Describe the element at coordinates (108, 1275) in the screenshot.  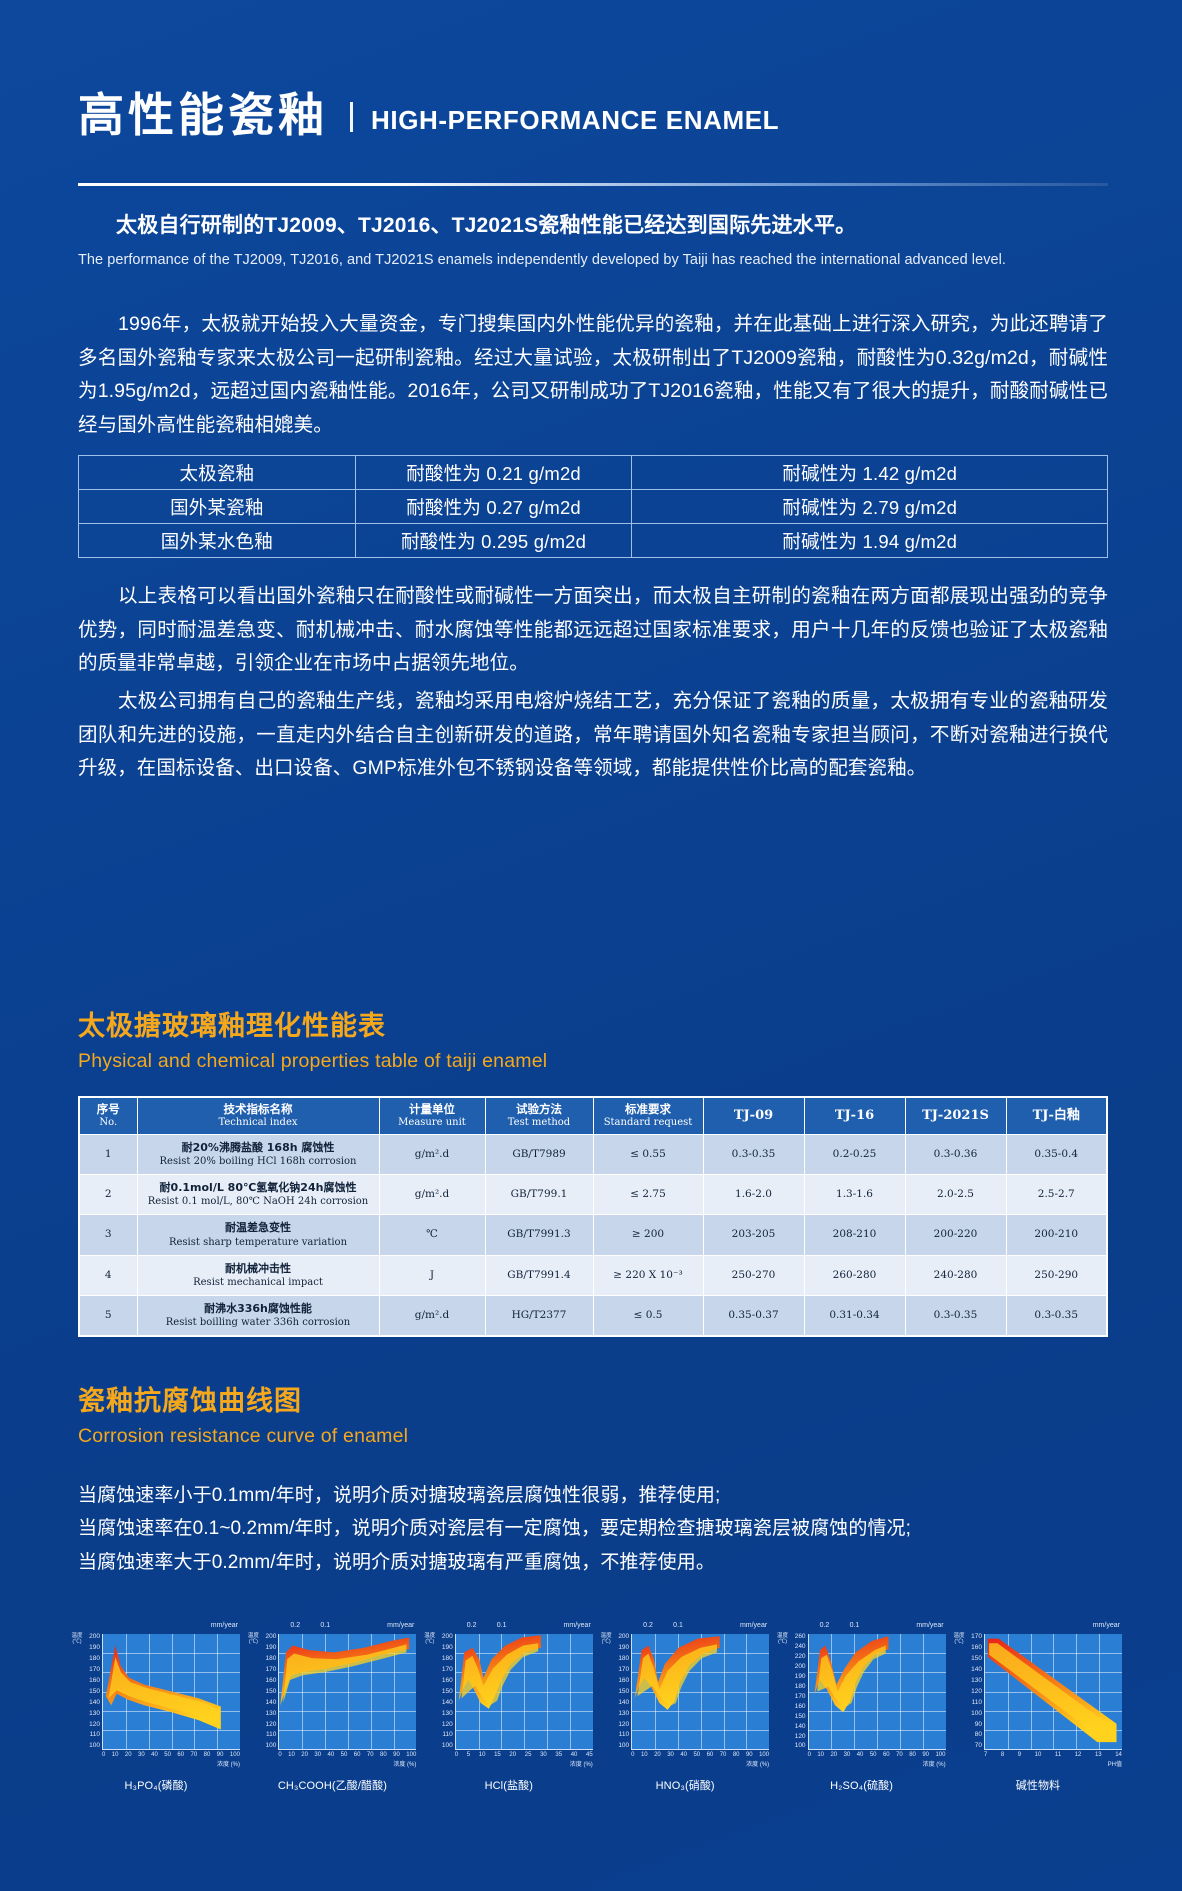
I see `cell-no: 4` at that location.